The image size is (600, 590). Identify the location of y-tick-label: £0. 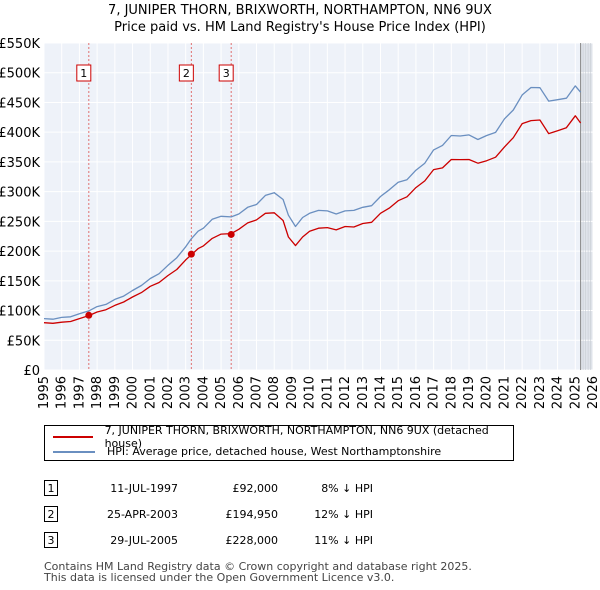
(31, 371).